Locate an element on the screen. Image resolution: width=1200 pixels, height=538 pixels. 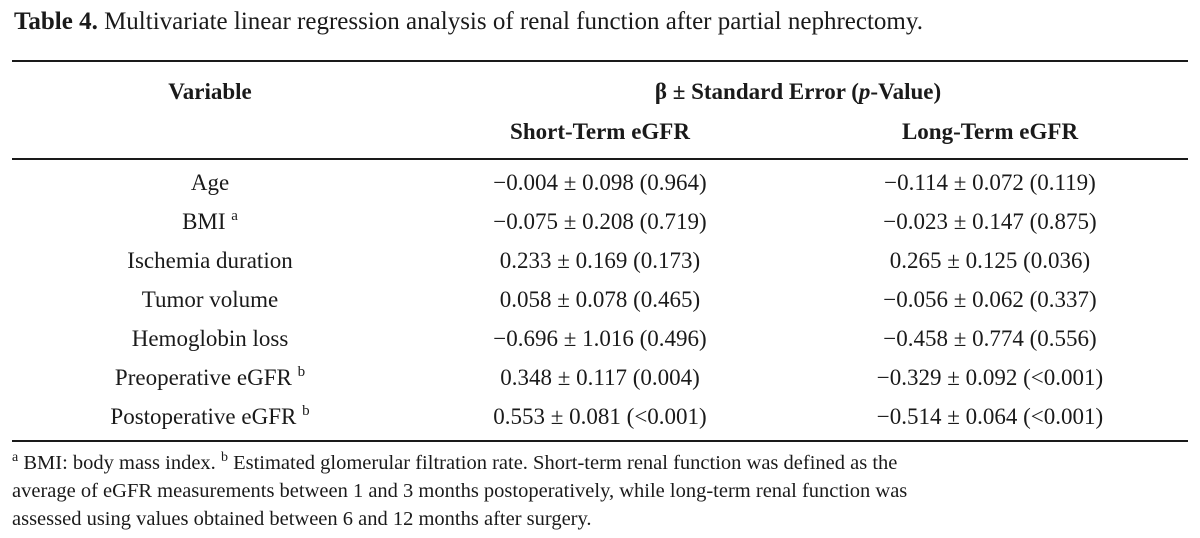
header-short-term: Short-Term eGFR is located at coordinates (600, 131).